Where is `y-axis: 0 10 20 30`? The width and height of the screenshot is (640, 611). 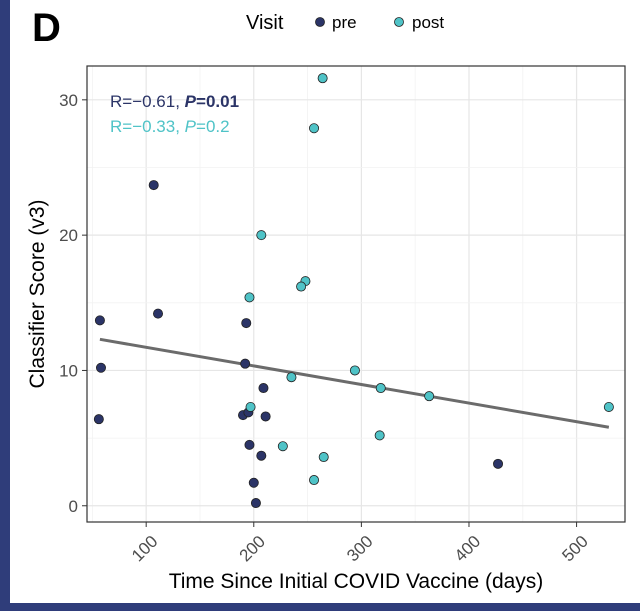 y-axis: 0 10 20 30 is located at coordinates (73, 303).